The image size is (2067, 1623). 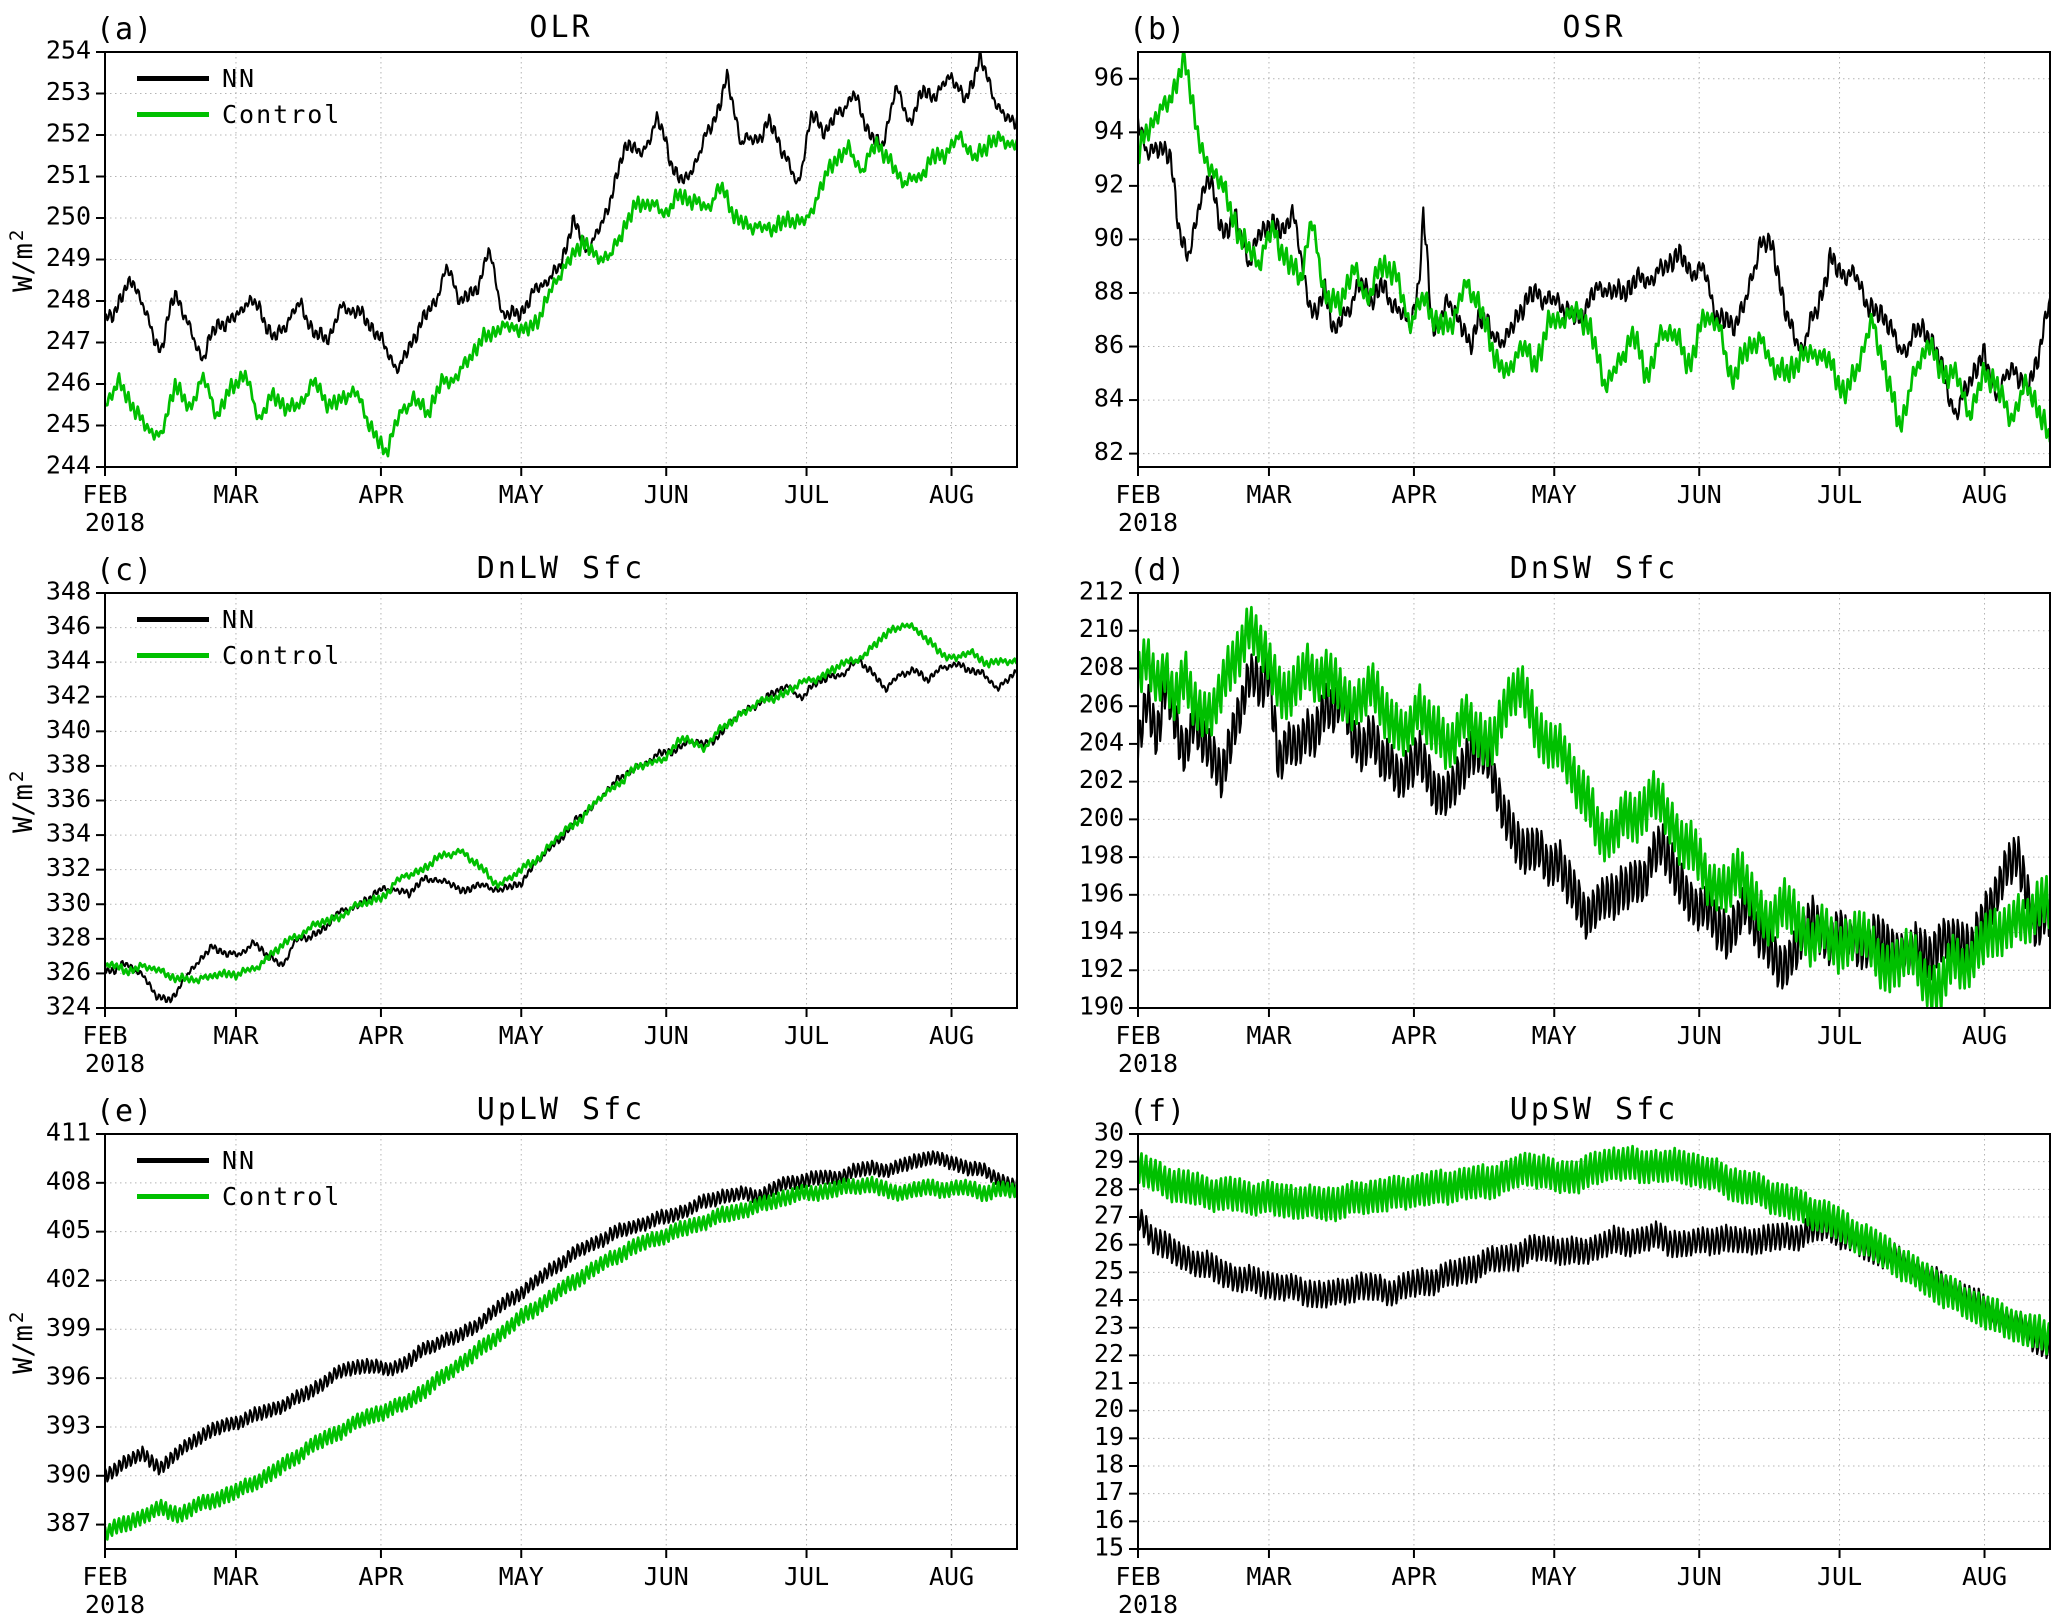 I want to click on olr-chart-title: OLR, so click(x=561, y=27).